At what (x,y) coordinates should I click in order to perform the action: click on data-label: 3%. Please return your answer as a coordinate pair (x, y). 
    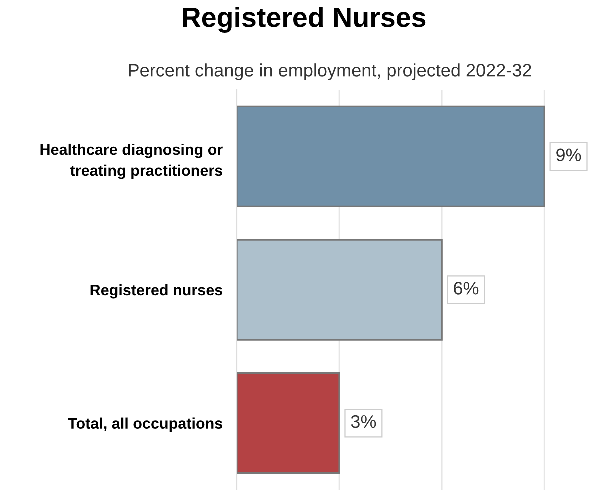
    Looking at the image, I should click on (363, 421).